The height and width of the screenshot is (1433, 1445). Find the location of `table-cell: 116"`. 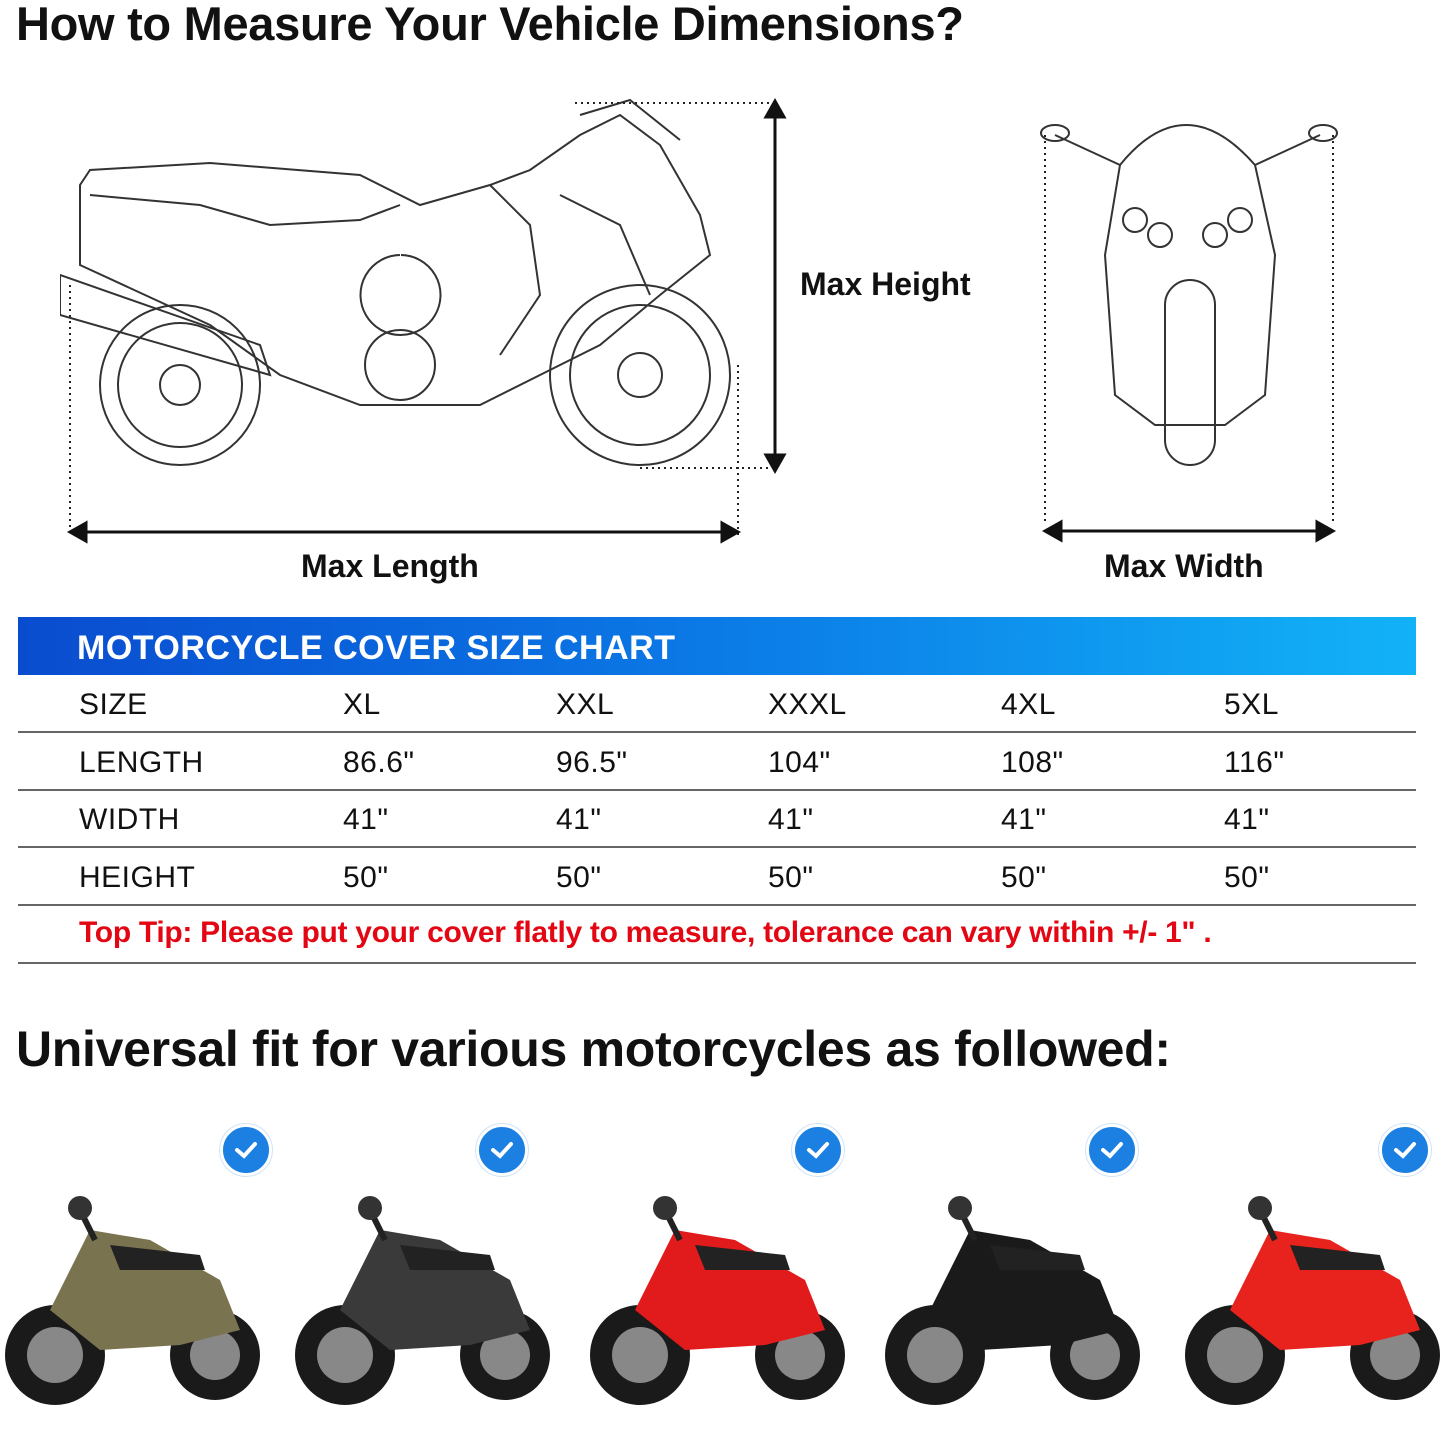

table-cell: 116" is located at coordinates (1254, 762).